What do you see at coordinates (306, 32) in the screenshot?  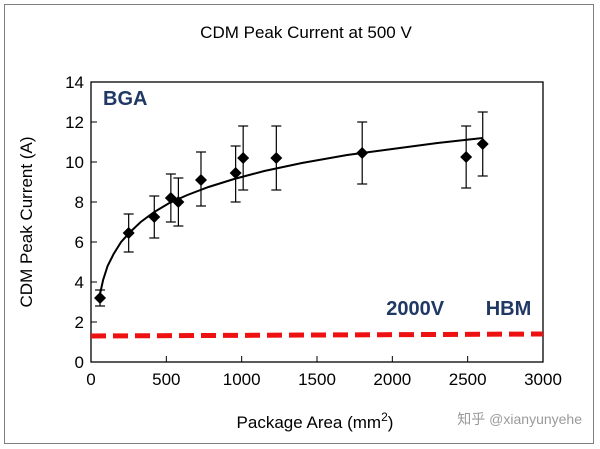 I see `chart-title: CDM Peak Current at 500 V` at bounding box center [306, 32].